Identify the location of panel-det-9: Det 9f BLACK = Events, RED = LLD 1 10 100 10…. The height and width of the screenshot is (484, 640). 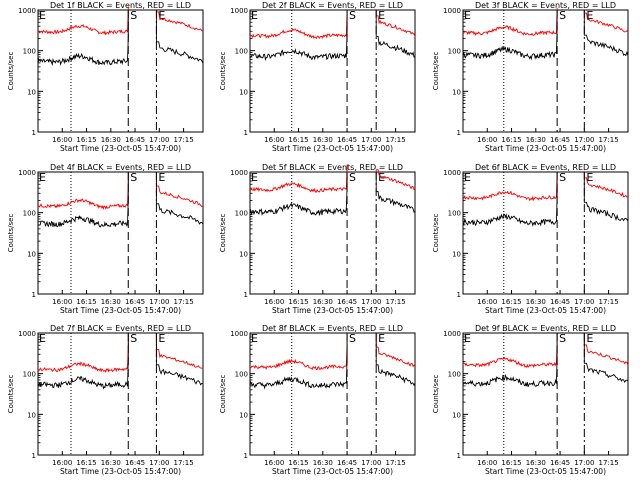
(530, 400).